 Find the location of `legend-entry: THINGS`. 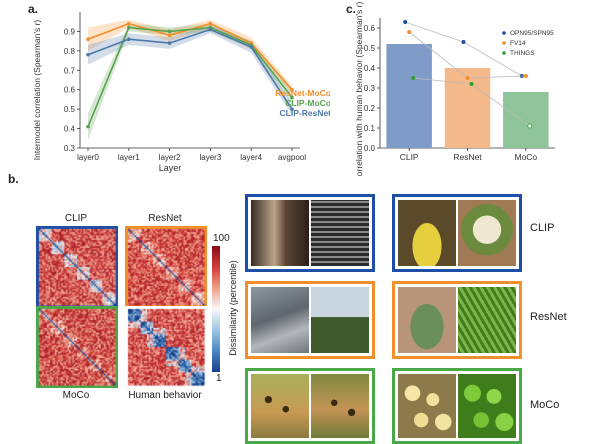

legend-entry: THINGS is located at coordinates (522, 53).